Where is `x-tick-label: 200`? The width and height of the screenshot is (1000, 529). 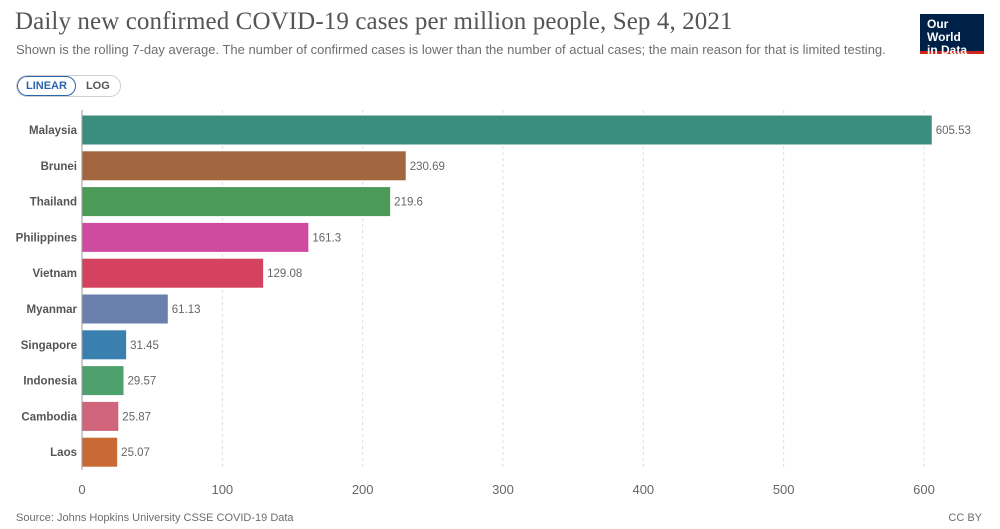 x-tick-label: 200 is located at coordinates (363, 489).